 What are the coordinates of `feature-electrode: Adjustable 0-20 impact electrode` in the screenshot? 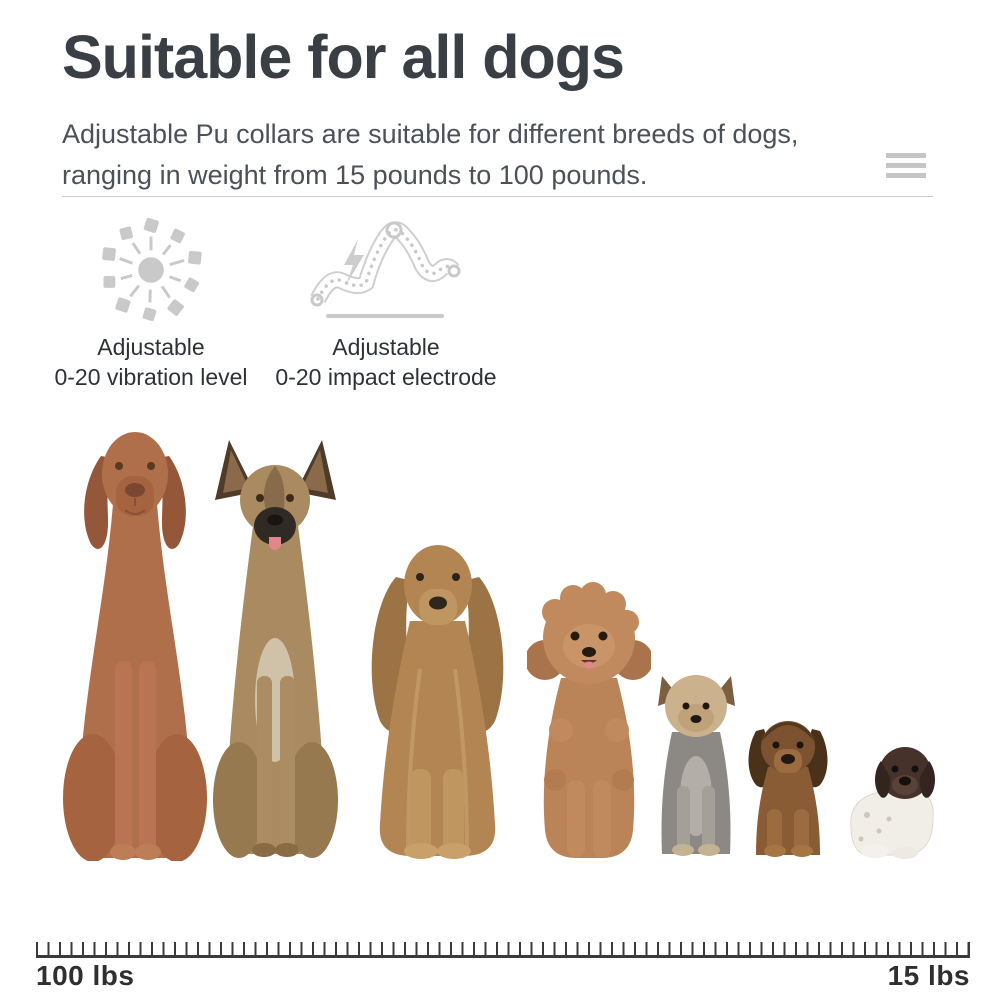 It's located at (386, 300).